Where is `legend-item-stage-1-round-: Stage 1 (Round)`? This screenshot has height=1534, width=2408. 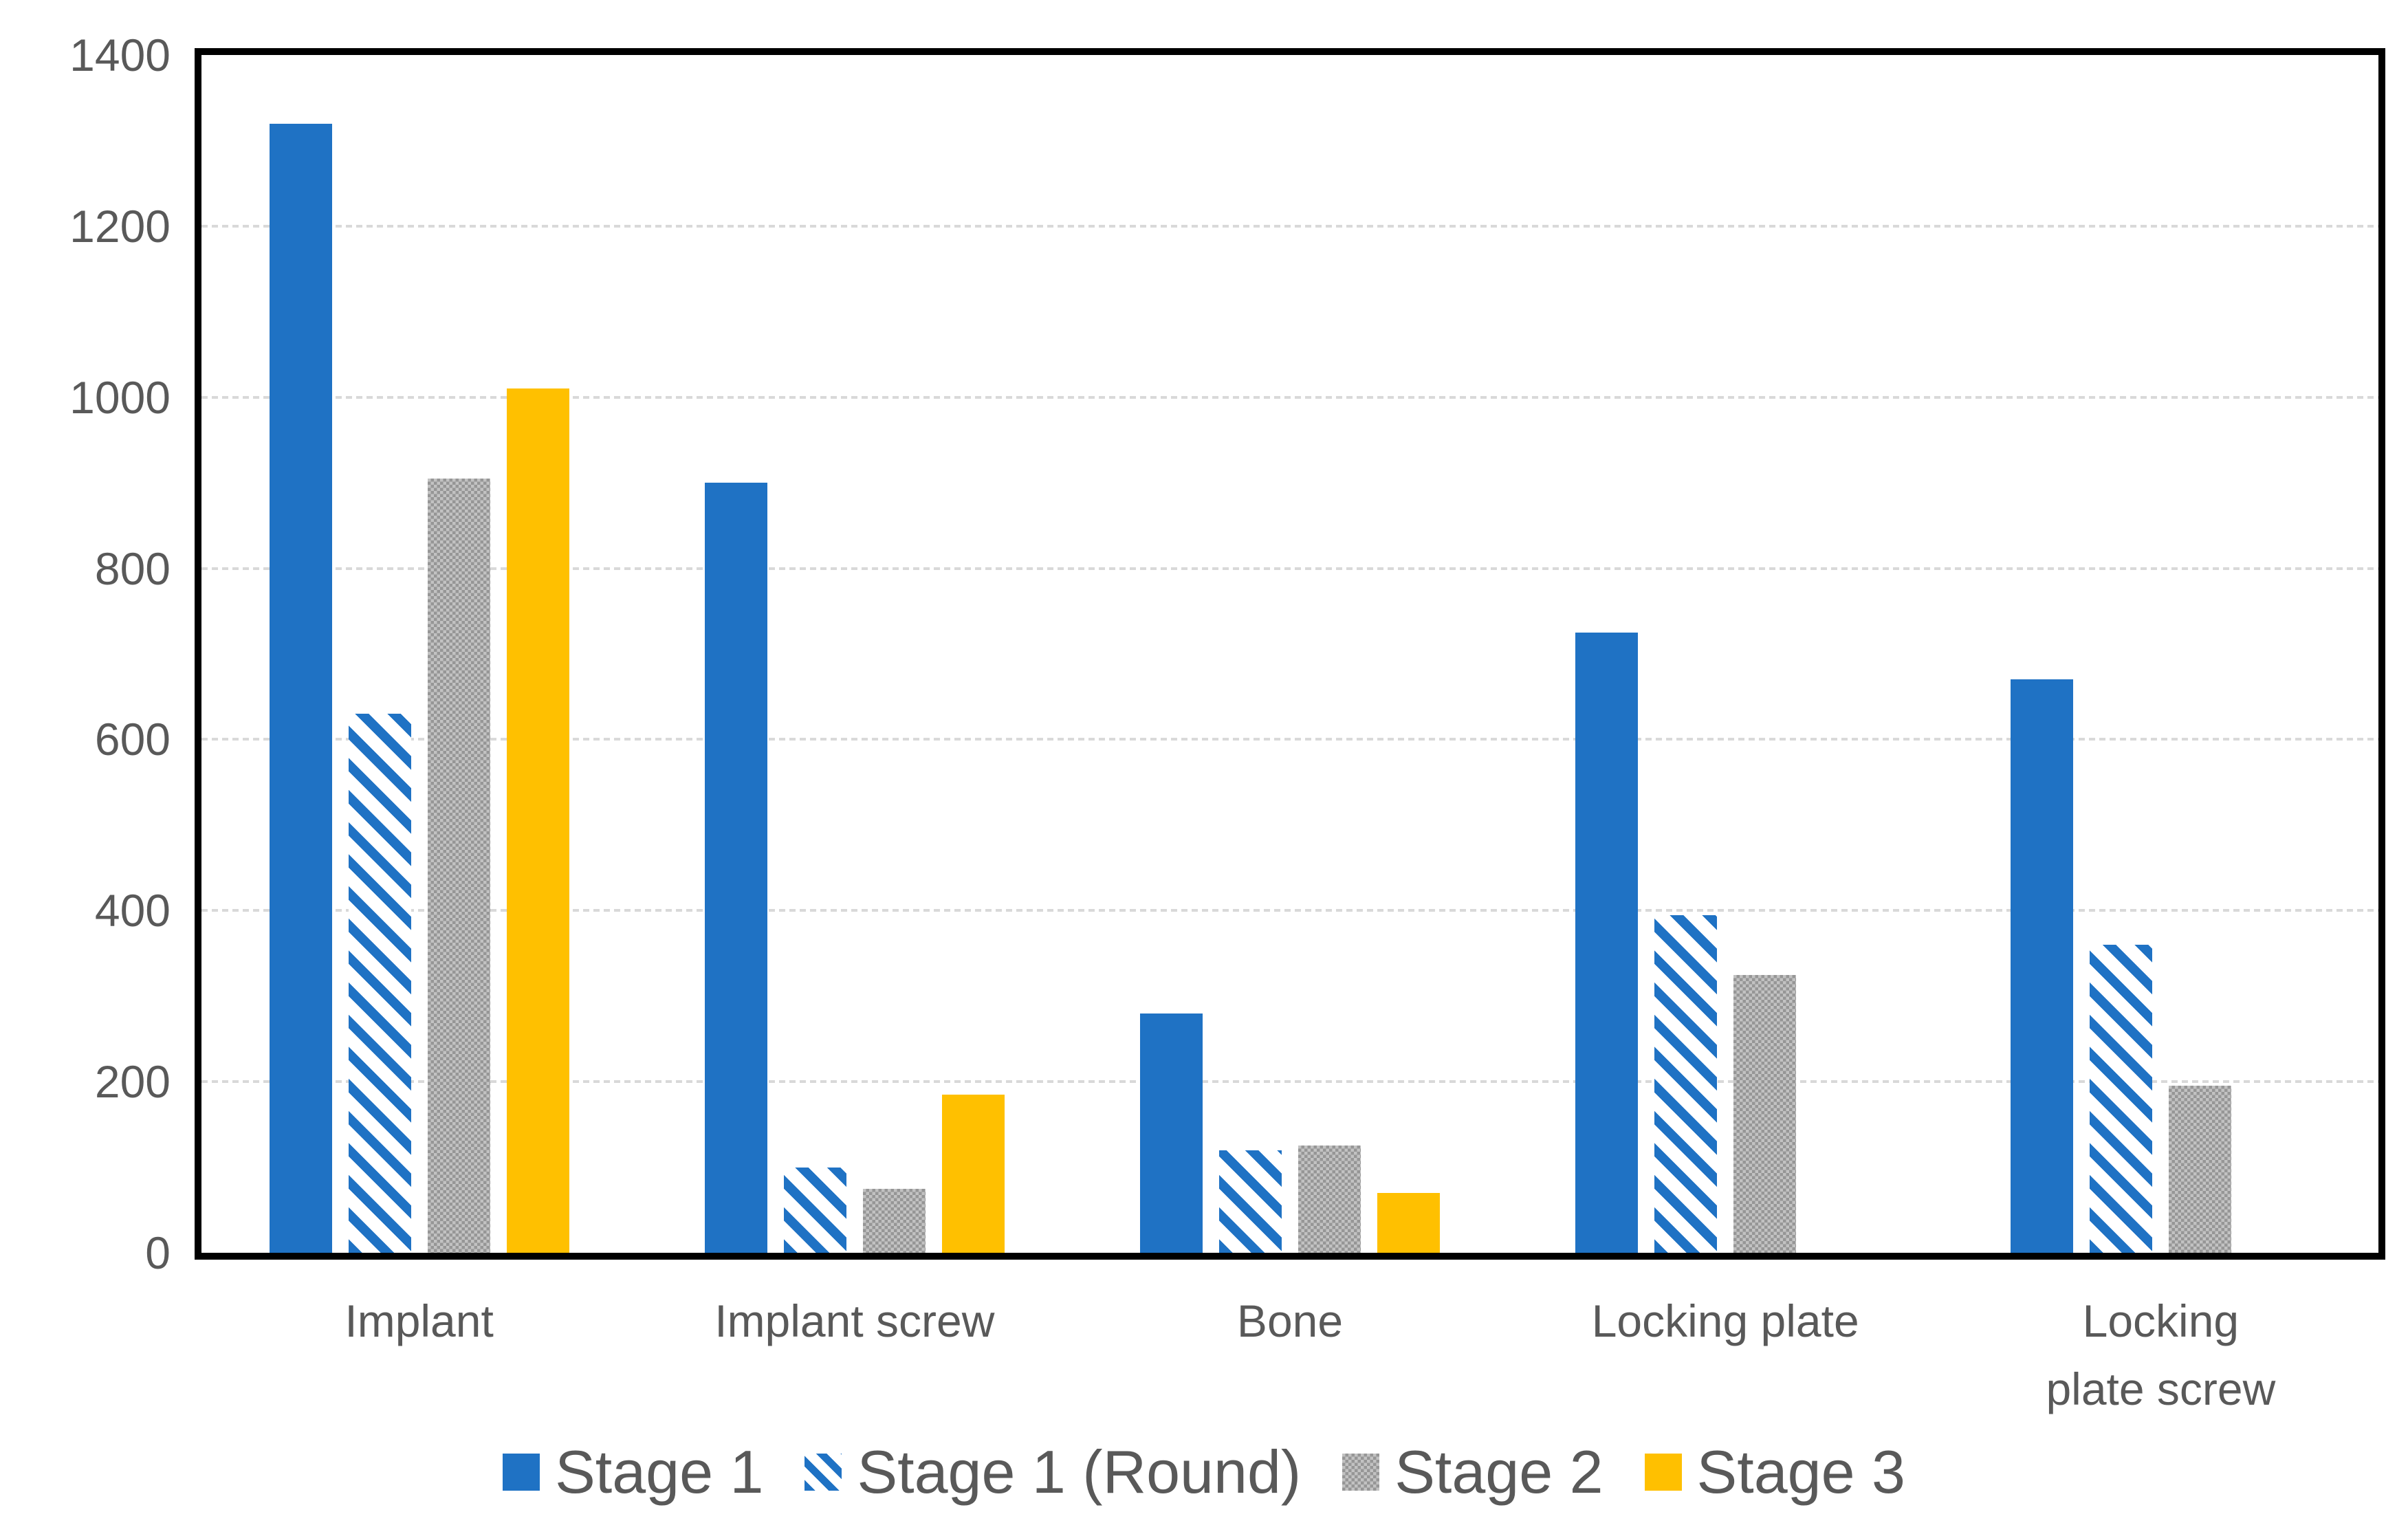 legend-item-stage-1-round-: Stage 1 (Round) is located at coordinates (1053, 1472).